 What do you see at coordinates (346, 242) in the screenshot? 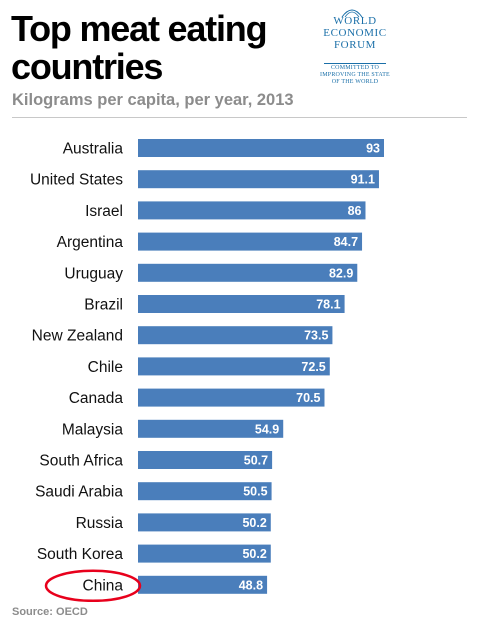
I see `value-label: 84.7` at bounding box center [346, 242].